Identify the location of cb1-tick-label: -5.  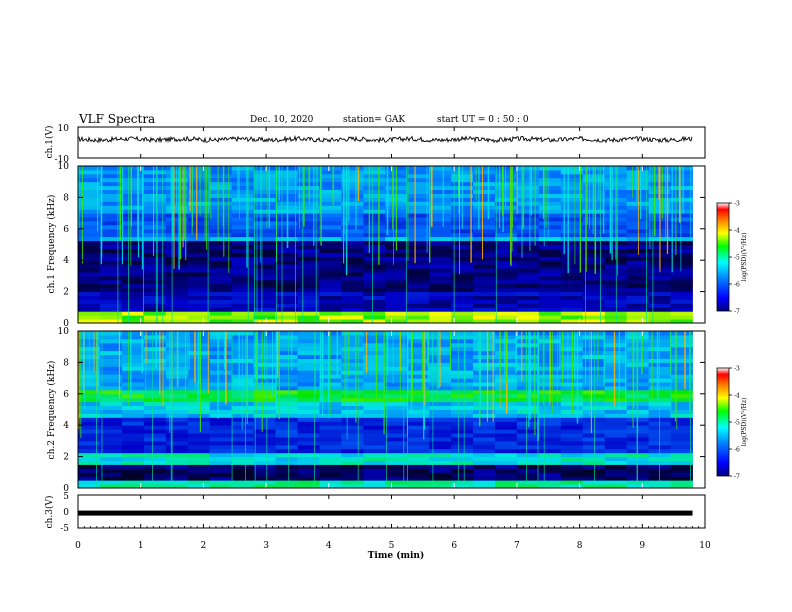
(737, 258).